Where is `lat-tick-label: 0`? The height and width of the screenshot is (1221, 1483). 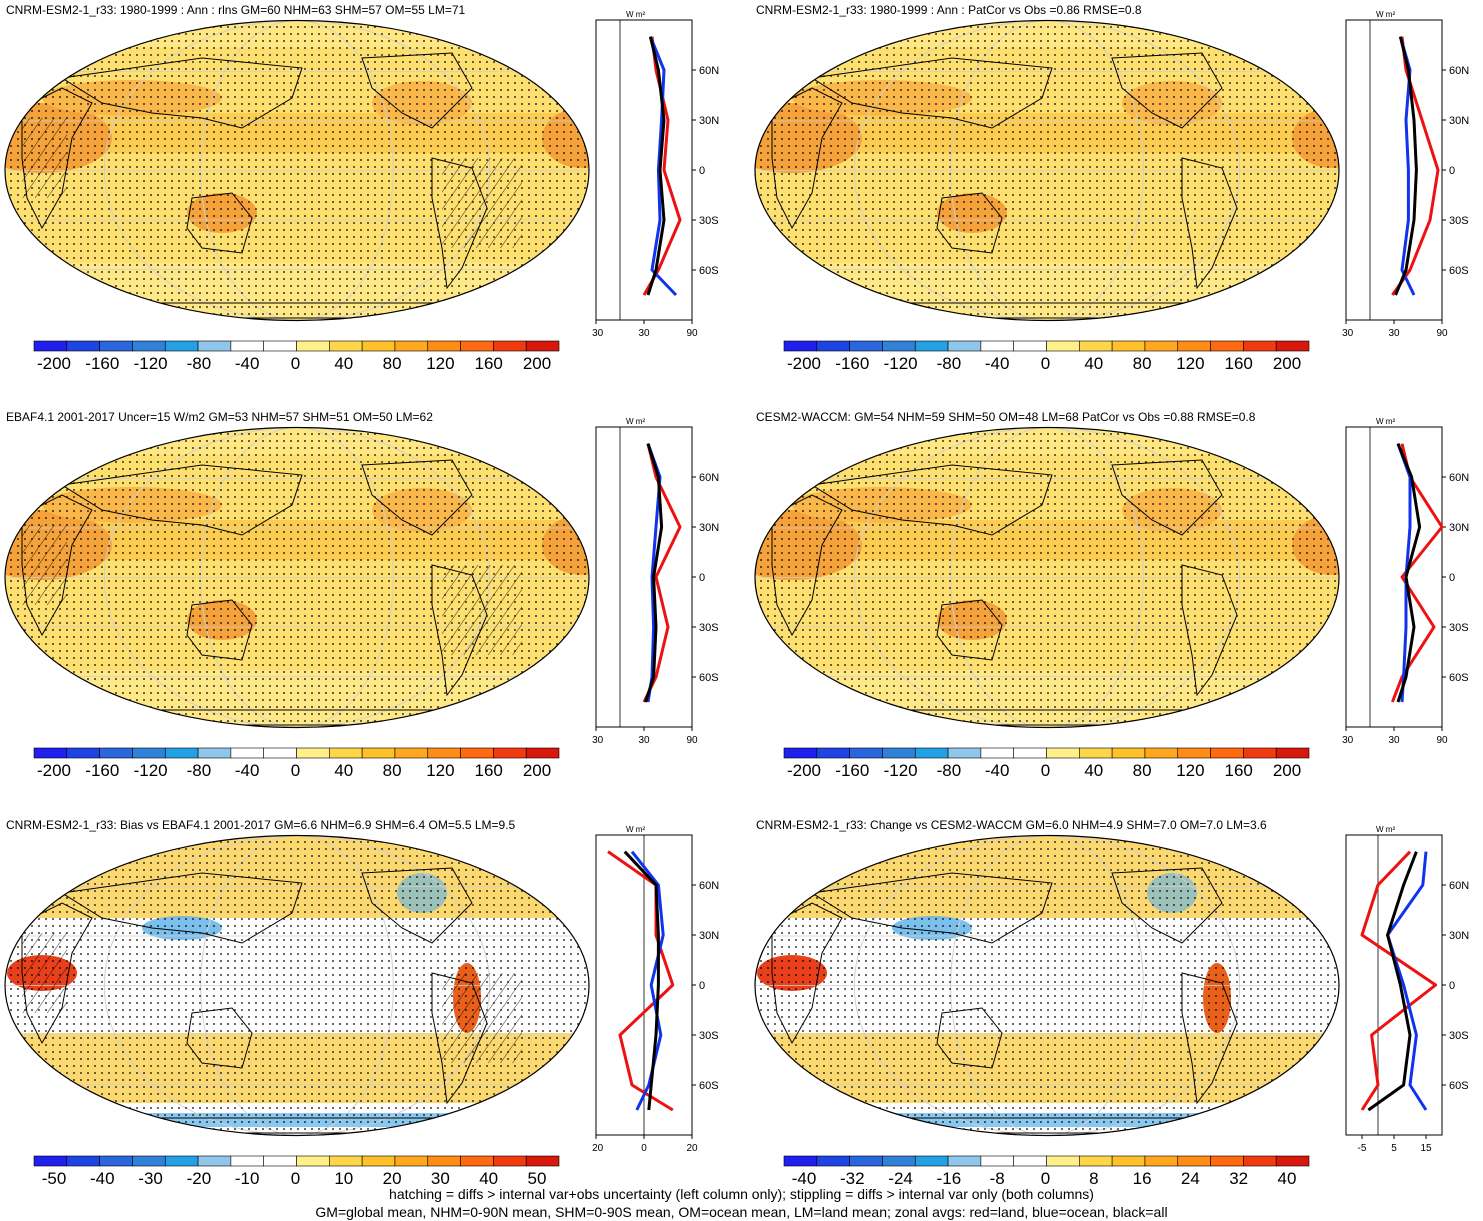
lat-tick-label: 0 is located at coordinates (702, 171).